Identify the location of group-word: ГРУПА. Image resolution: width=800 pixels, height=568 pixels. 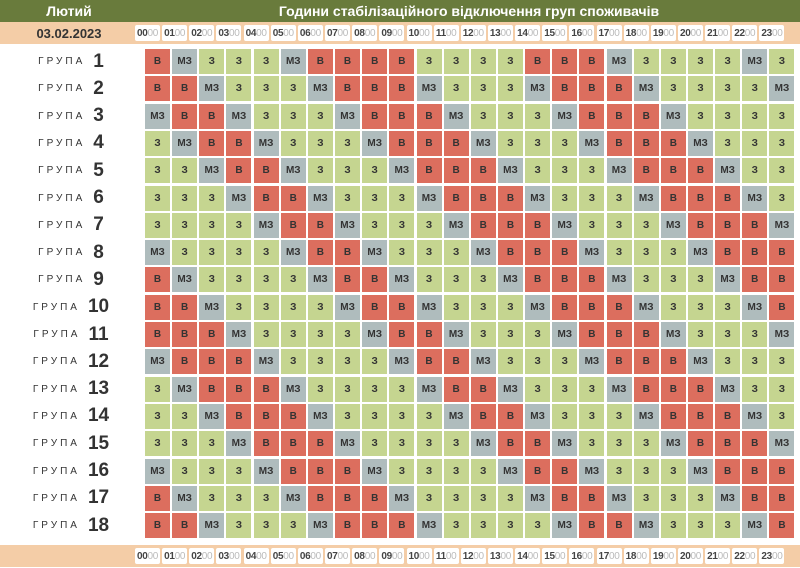
(62, 198).